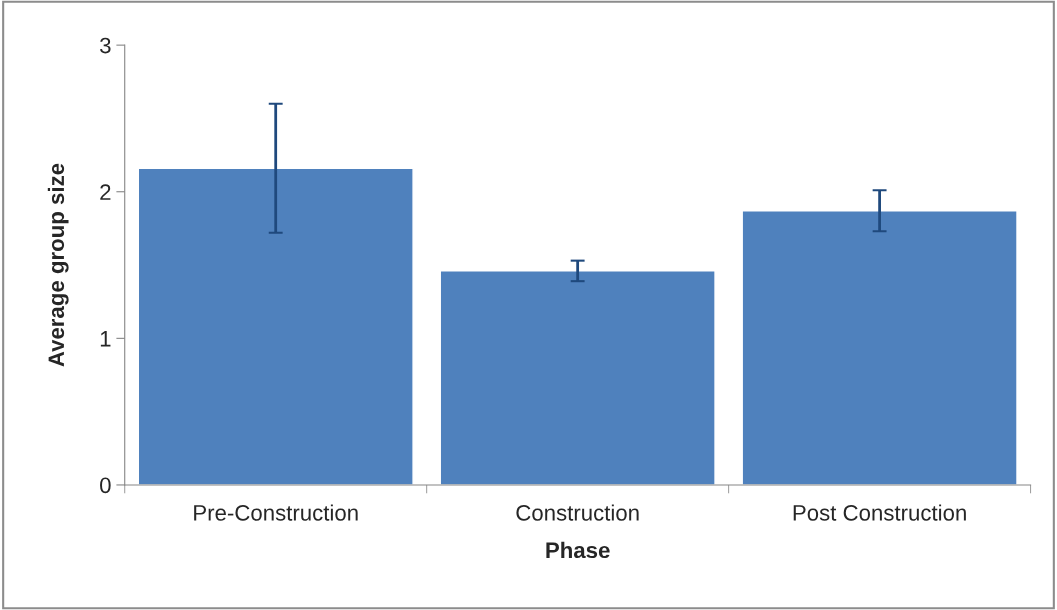  I want to click on x-tick-label: Post Construction, so click(879, 512).